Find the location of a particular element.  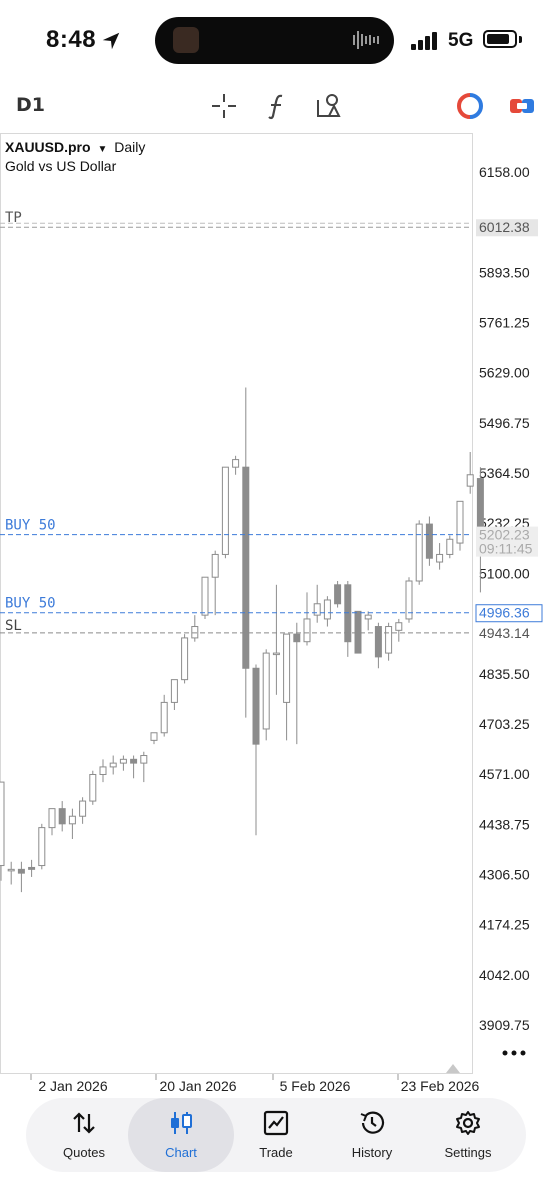

quotes-arrows-icon is located at coordinates (84, 1123).